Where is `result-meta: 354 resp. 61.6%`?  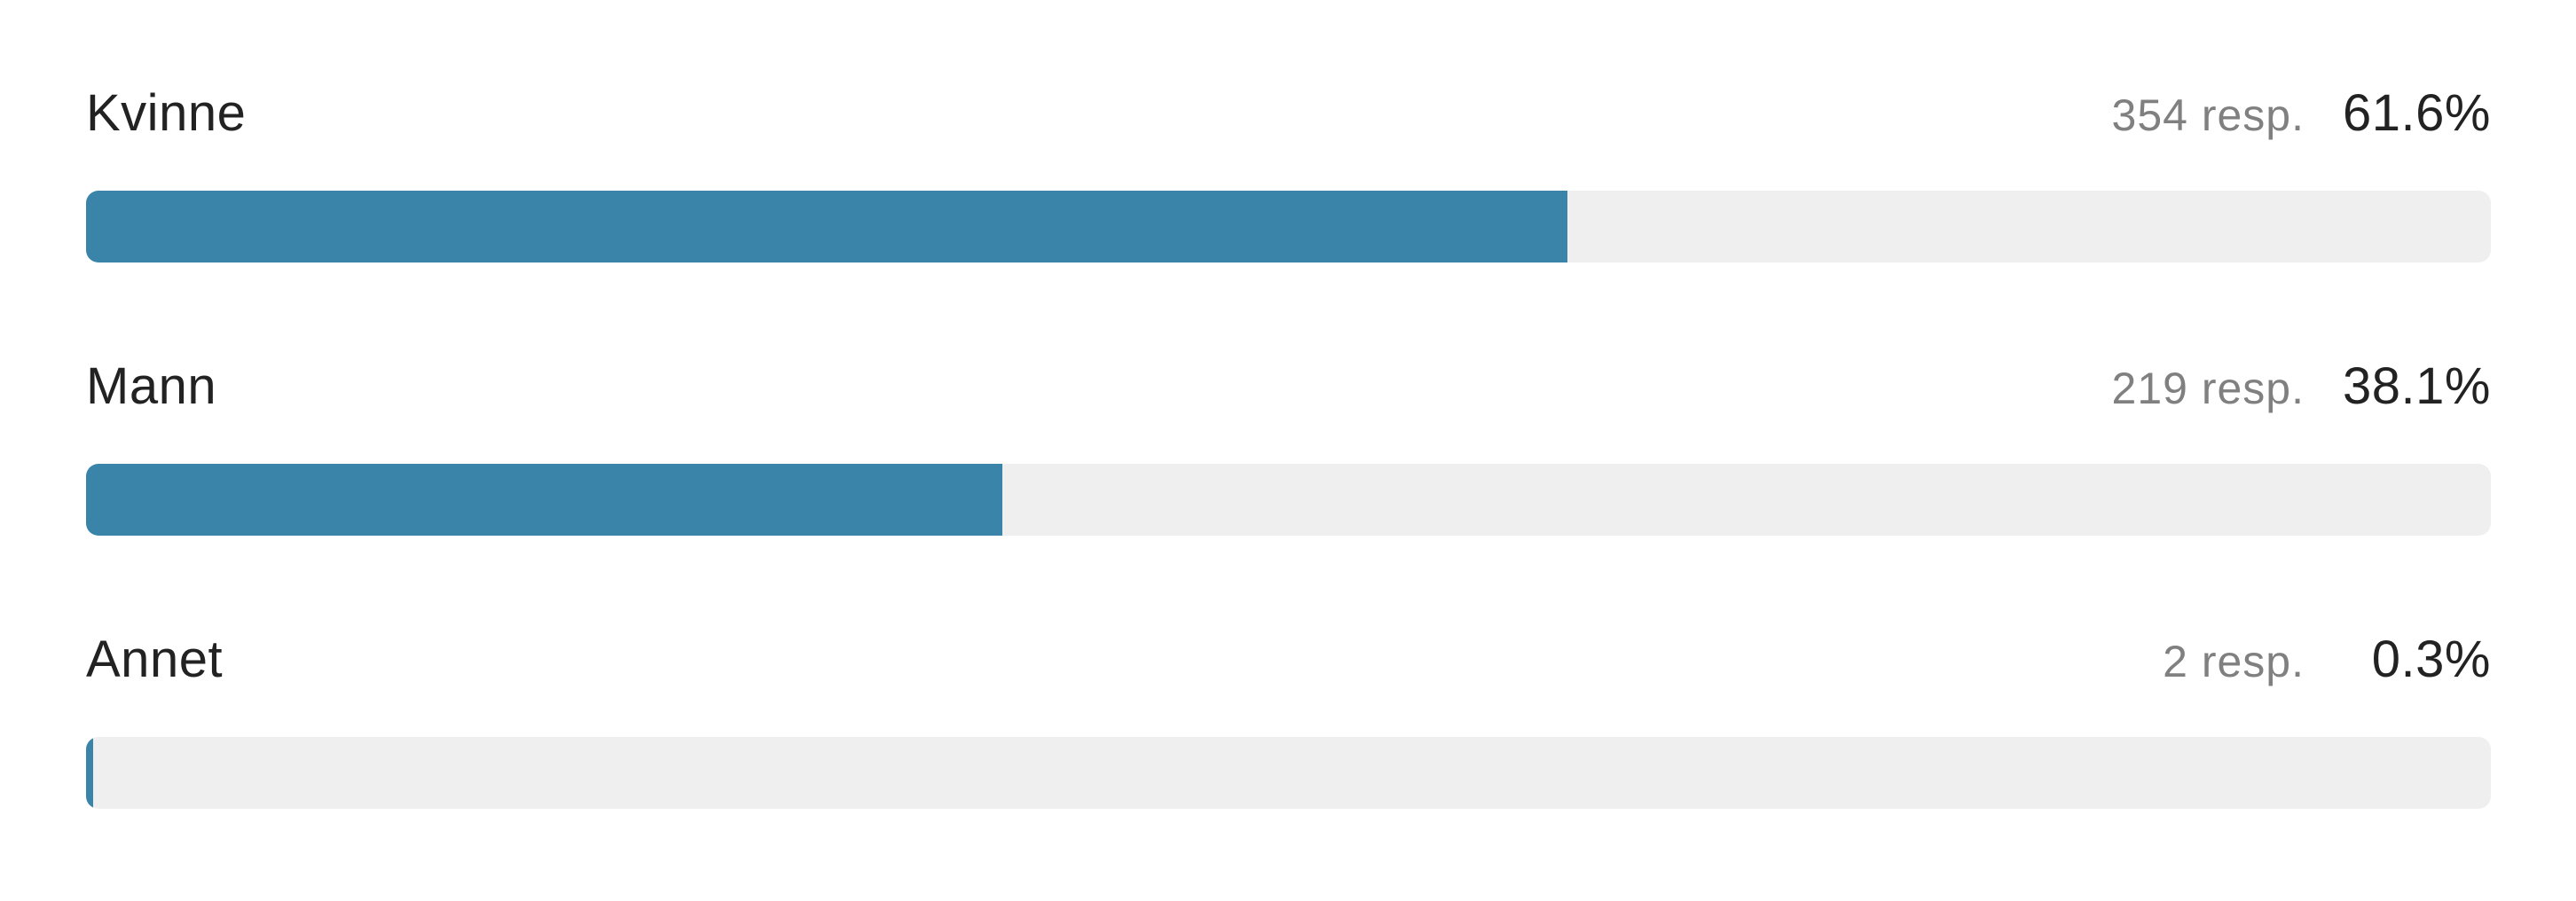 result-meta: 354 resp. 61.6% is located at coordinates (2301, 113).